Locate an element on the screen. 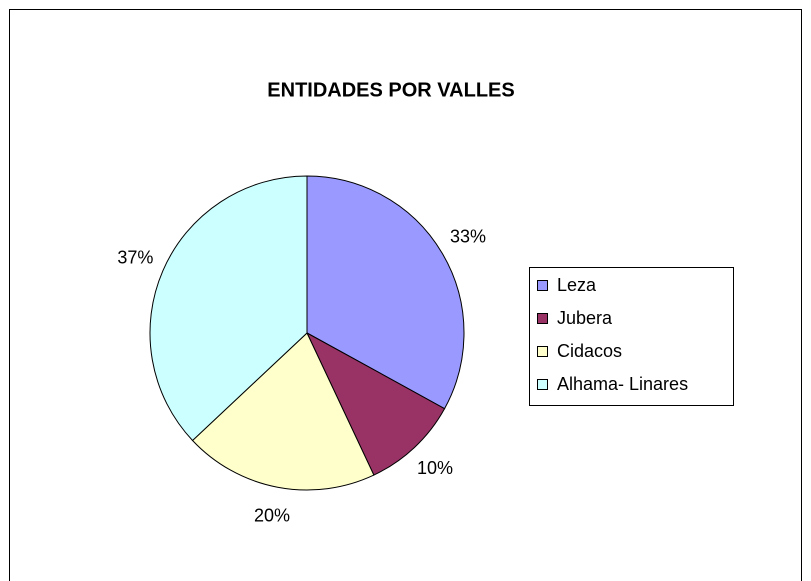 This screenshot has width=811, height=581. chart-title: ENTIDADES POR VALLES is located at coordinates (390, 90).